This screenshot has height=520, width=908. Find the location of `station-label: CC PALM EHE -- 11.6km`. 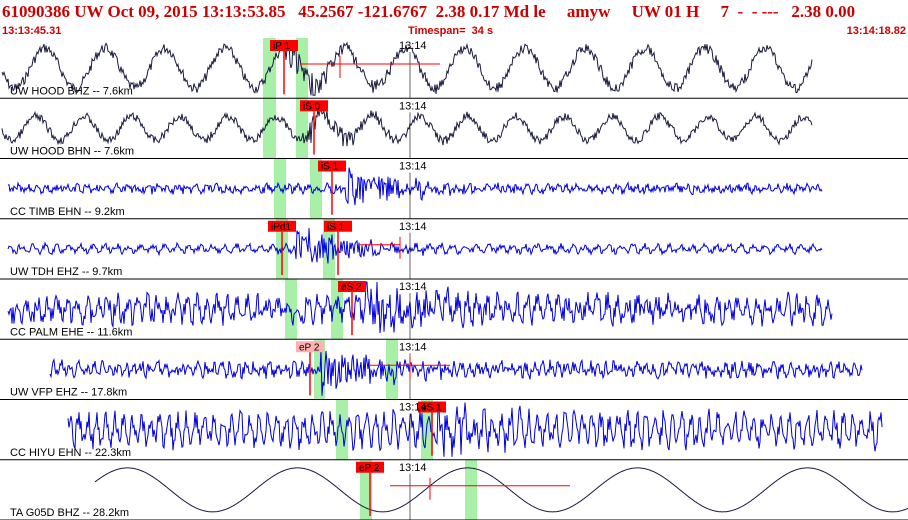

station-label: CC PALM EHE -- 11.6km is located at coordinates (71, 332).